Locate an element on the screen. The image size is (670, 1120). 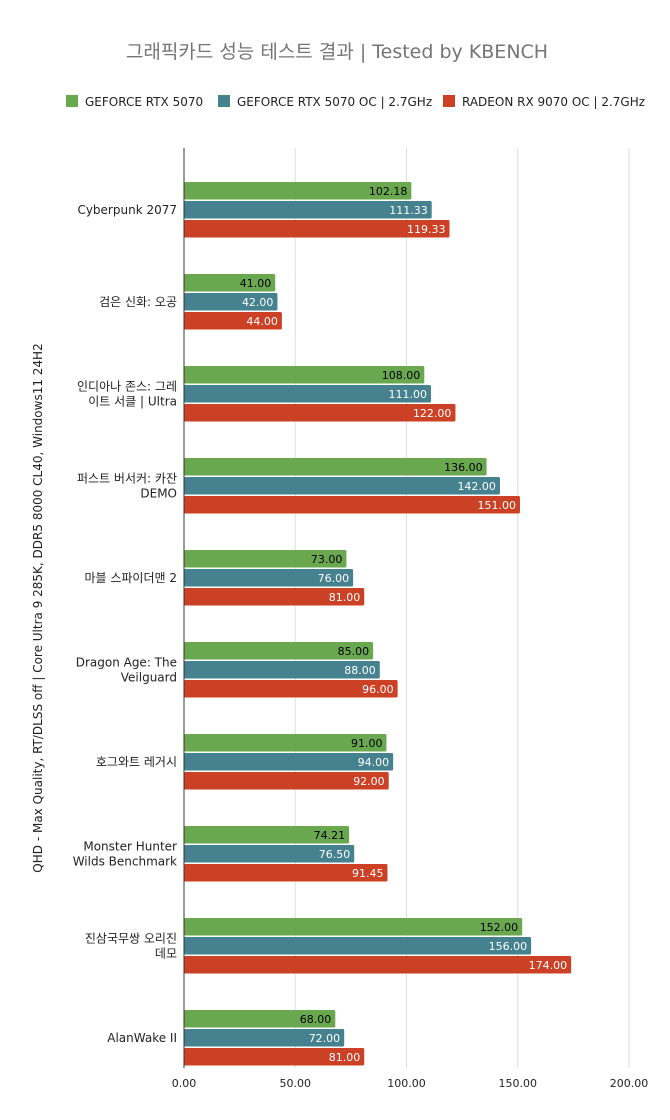
bar-value-label: 136.00 is located at coordinates (463, 467).